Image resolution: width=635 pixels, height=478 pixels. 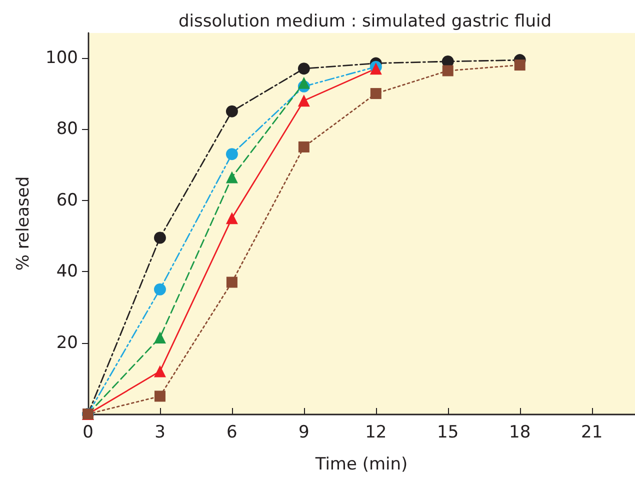 What do you see at coordinates (88, 432) in the screenshot?
I see `x-tick-label: 0` at bounding box center [88, 432].